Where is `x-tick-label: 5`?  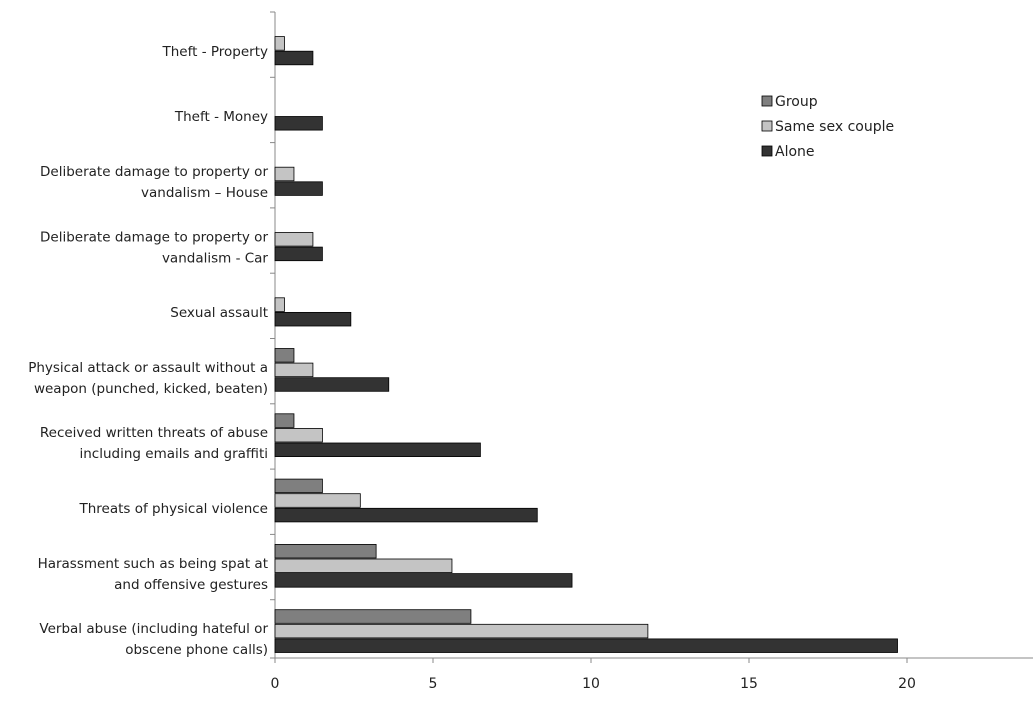 x-tick-label: 5 is located at coordinates (433, 684).